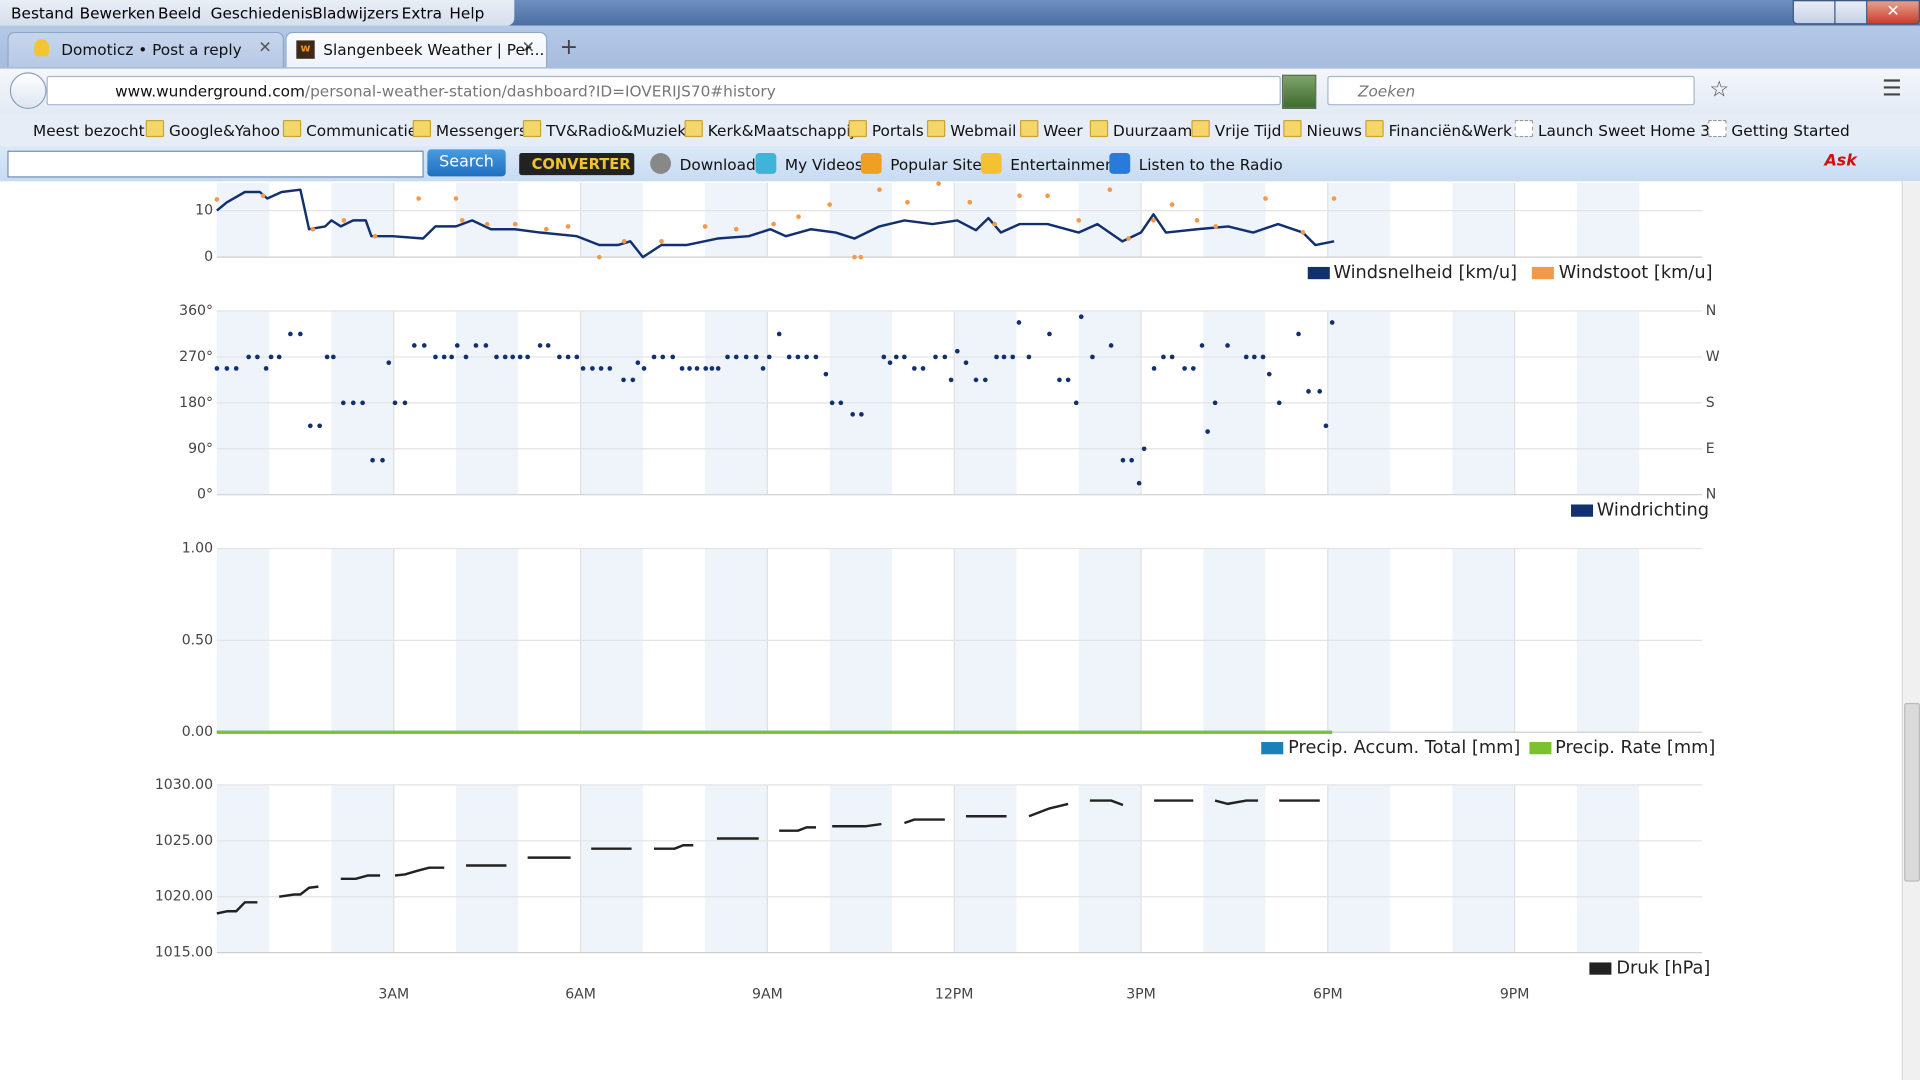 This screenshot has width=1920, height=1080. Describe the element at coordinates (422, 13) in the screenshot. I see `menu-item: Extra` at that location.